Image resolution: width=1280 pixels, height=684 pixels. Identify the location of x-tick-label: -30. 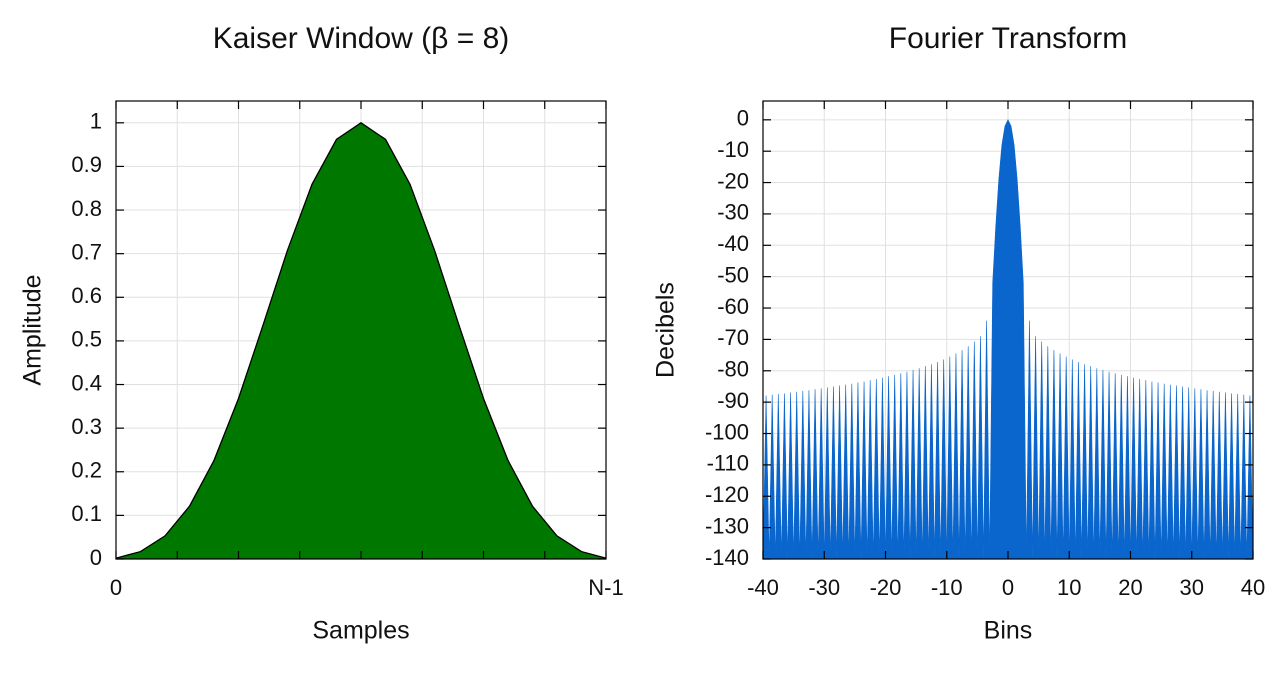
(824, 587).